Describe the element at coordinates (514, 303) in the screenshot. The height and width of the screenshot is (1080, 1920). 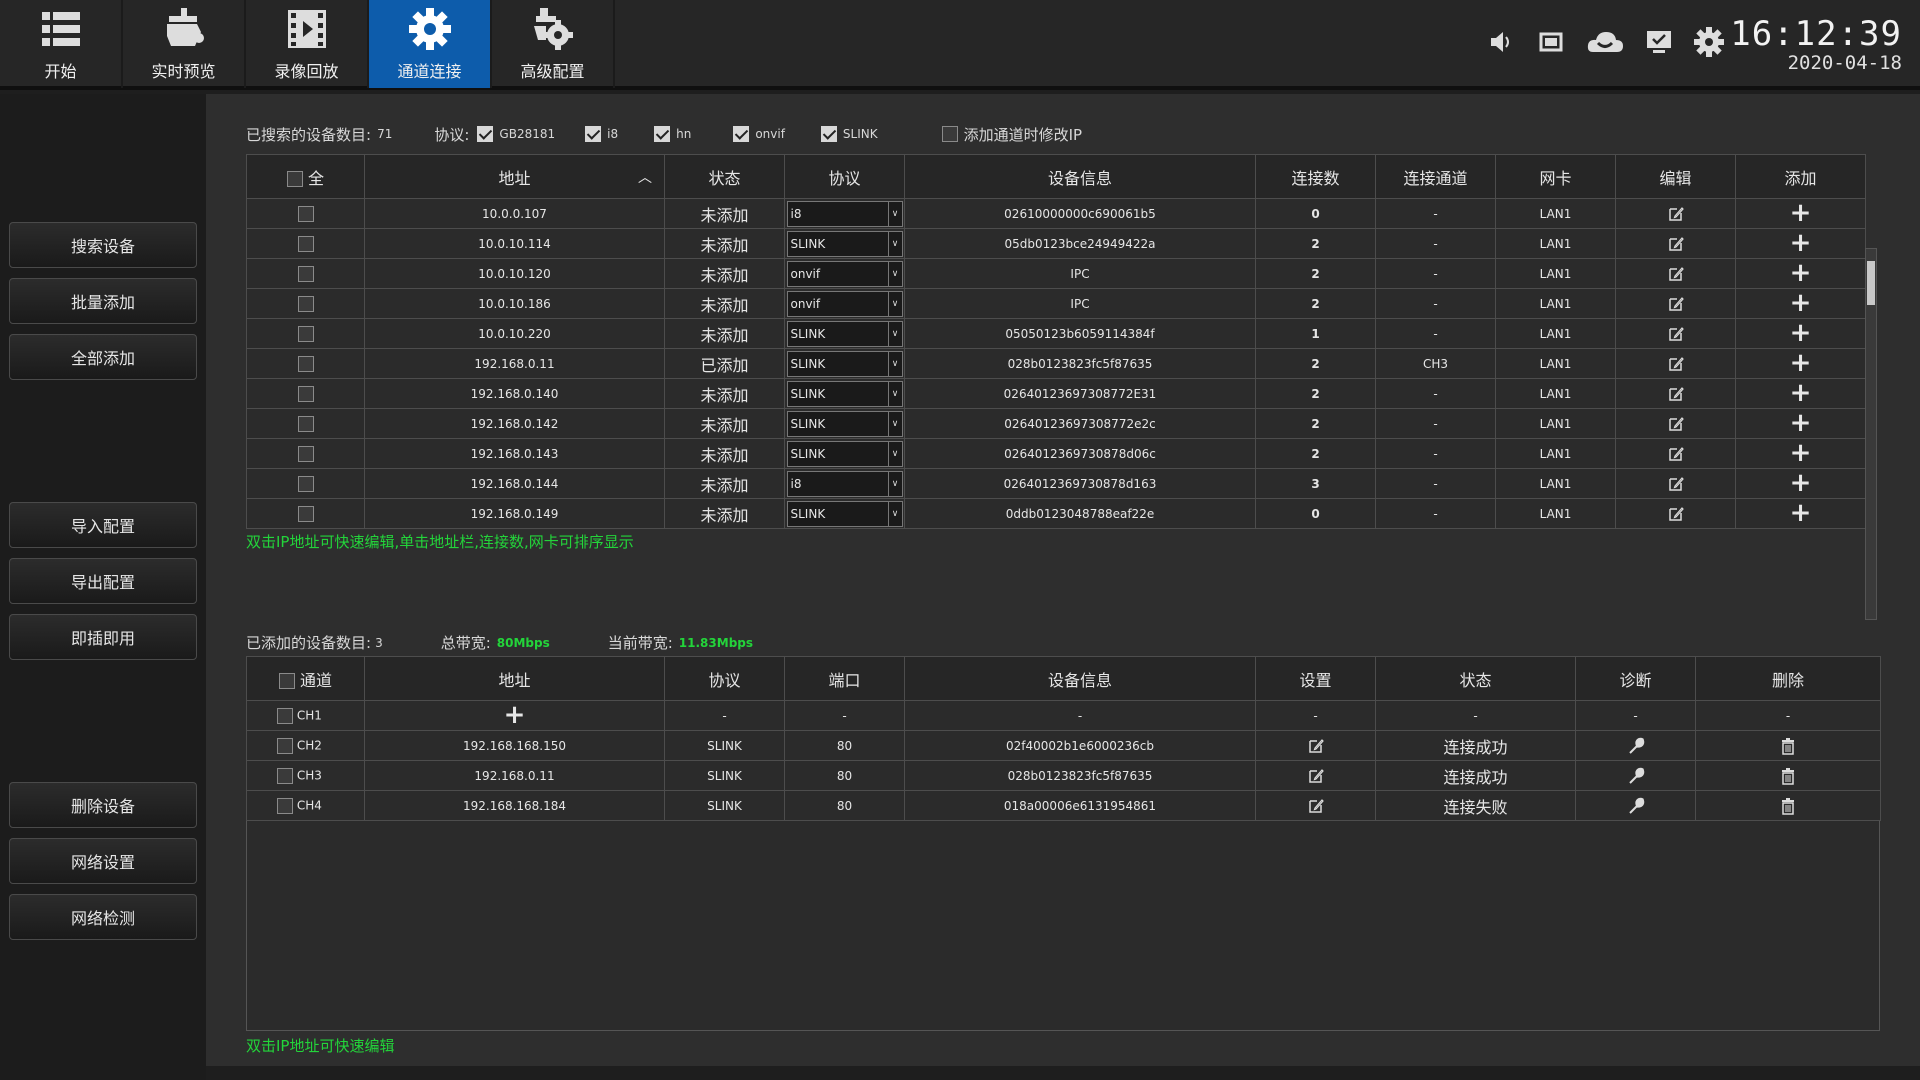
I see `address-cell: 10.0.10.186` at that location.